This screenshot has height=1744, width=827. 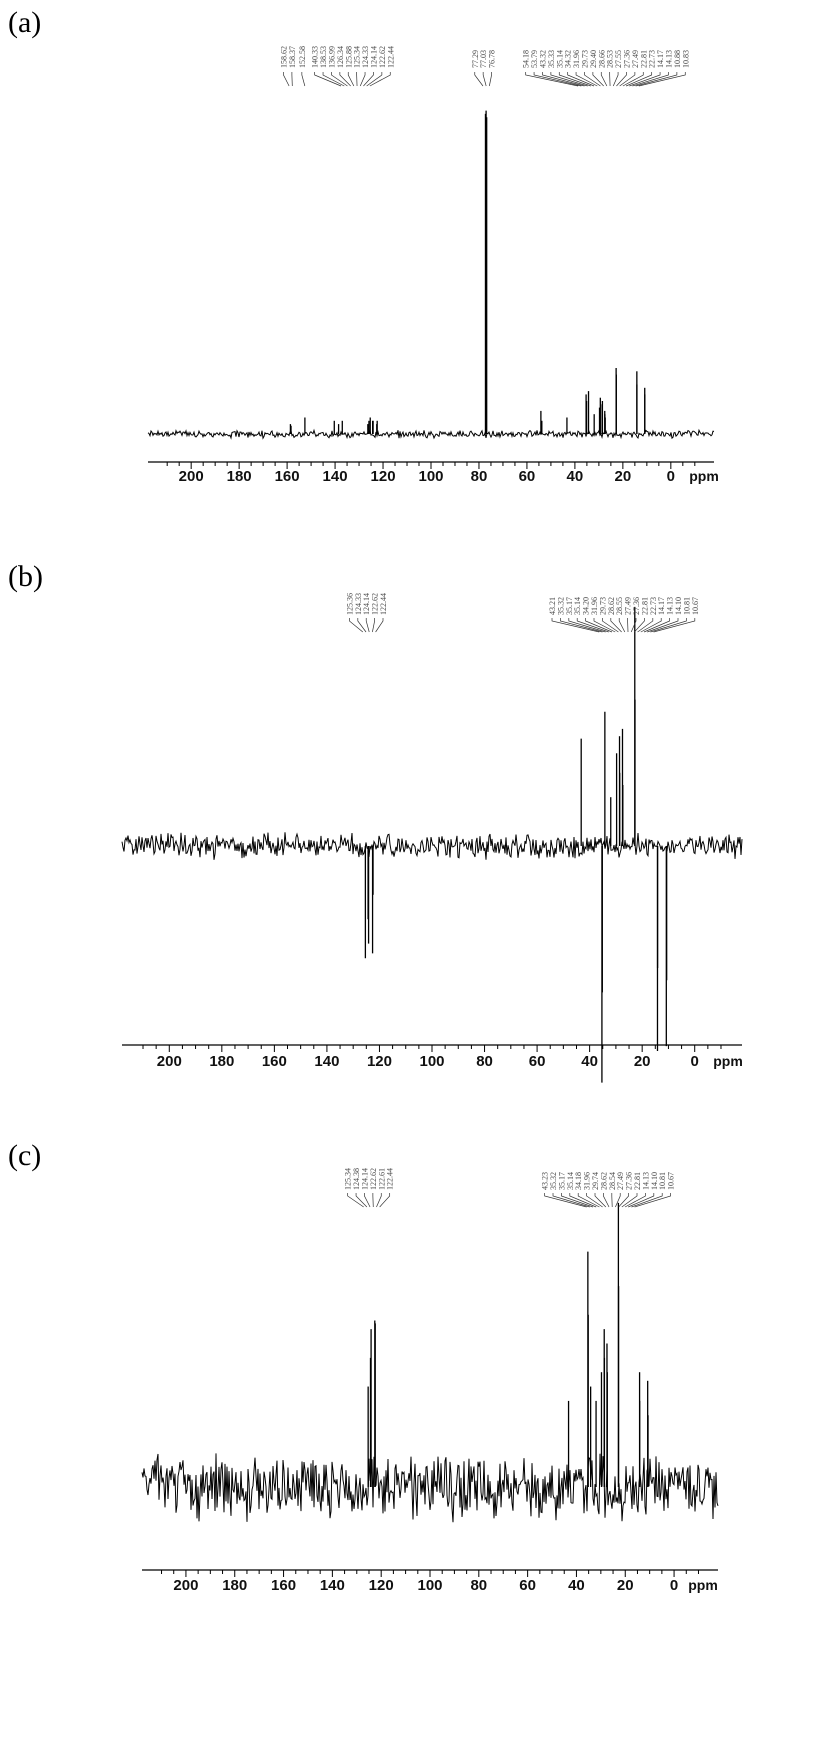 What do you see at coordinates (586, 606) in the screenshot?
I see `peak-label: 34.20` at bounding box center [586, 606].